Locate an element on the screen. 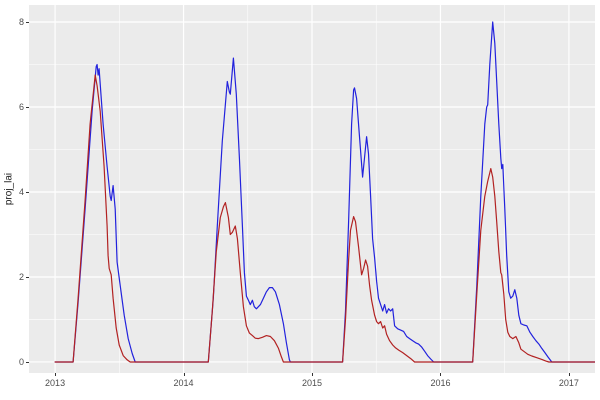 This screenshot has height=400, width=600. x-tick-label: 2013 is located at coordinates (55, 383).